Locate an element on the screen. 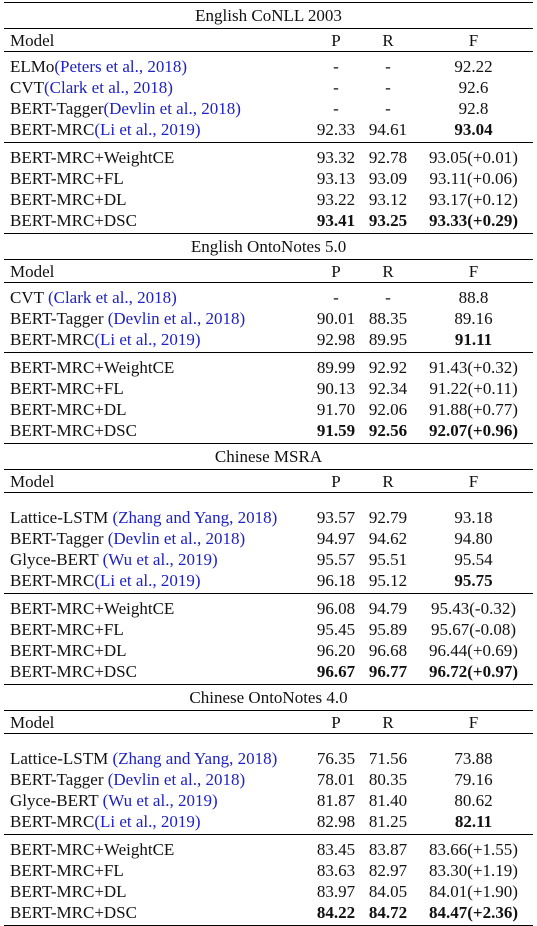 The image size is (537, 926). score-cell: 89.95 is located at coordinates (388, 341).